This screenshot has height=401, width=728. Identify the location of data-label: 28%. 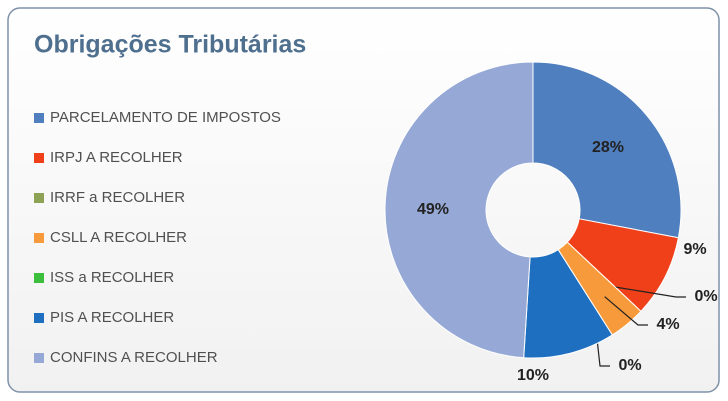
(608, 147).